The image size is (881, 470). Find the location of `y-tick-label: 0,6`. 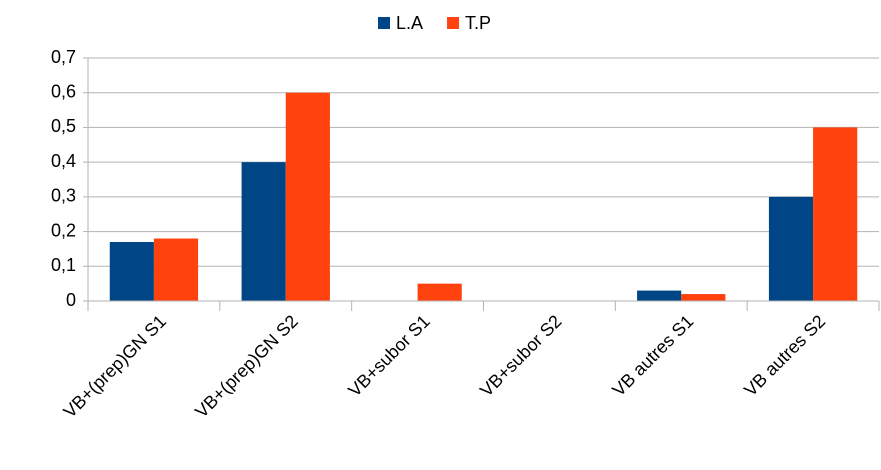

y-tick-label: 0,6 is located at coordinates (63, 91).